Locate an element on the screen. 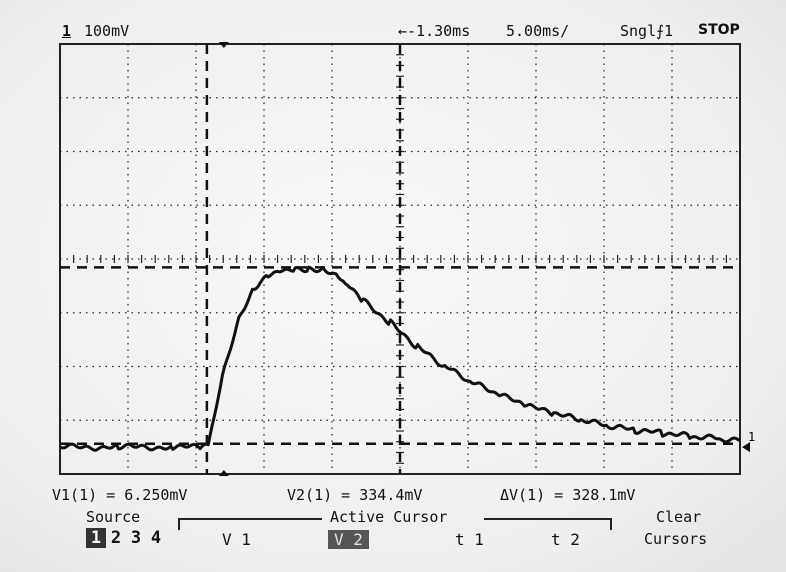 This screenshot has height=572, width=786. time-offset: ←-1.30ms is located at coordinates (434, 31).